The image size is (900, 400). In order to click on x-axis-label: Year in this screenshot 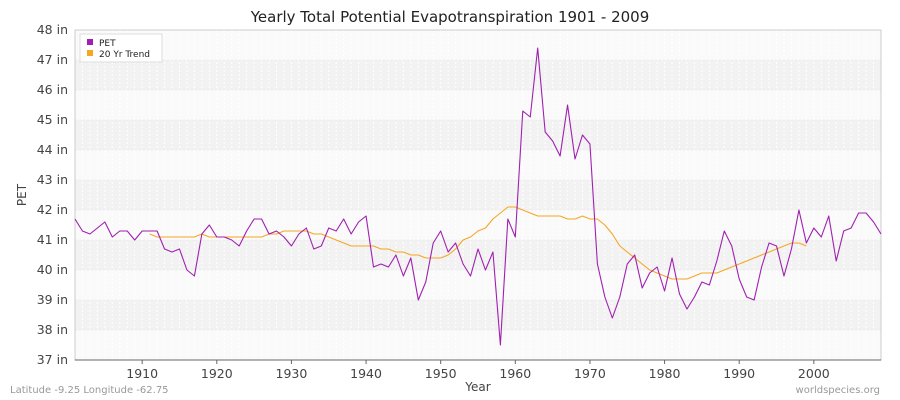, I will do `click(477, 387)`.